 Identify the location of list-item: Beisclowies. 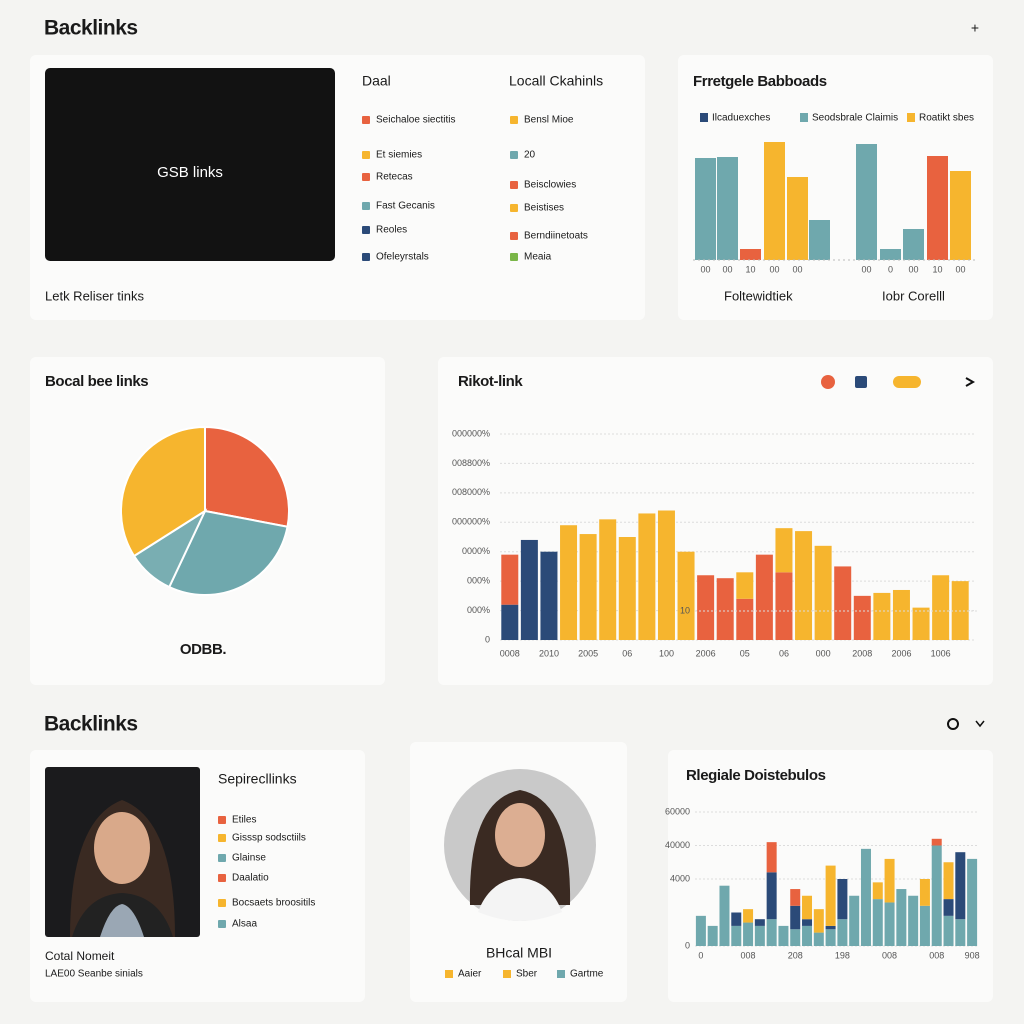
(550, 185).